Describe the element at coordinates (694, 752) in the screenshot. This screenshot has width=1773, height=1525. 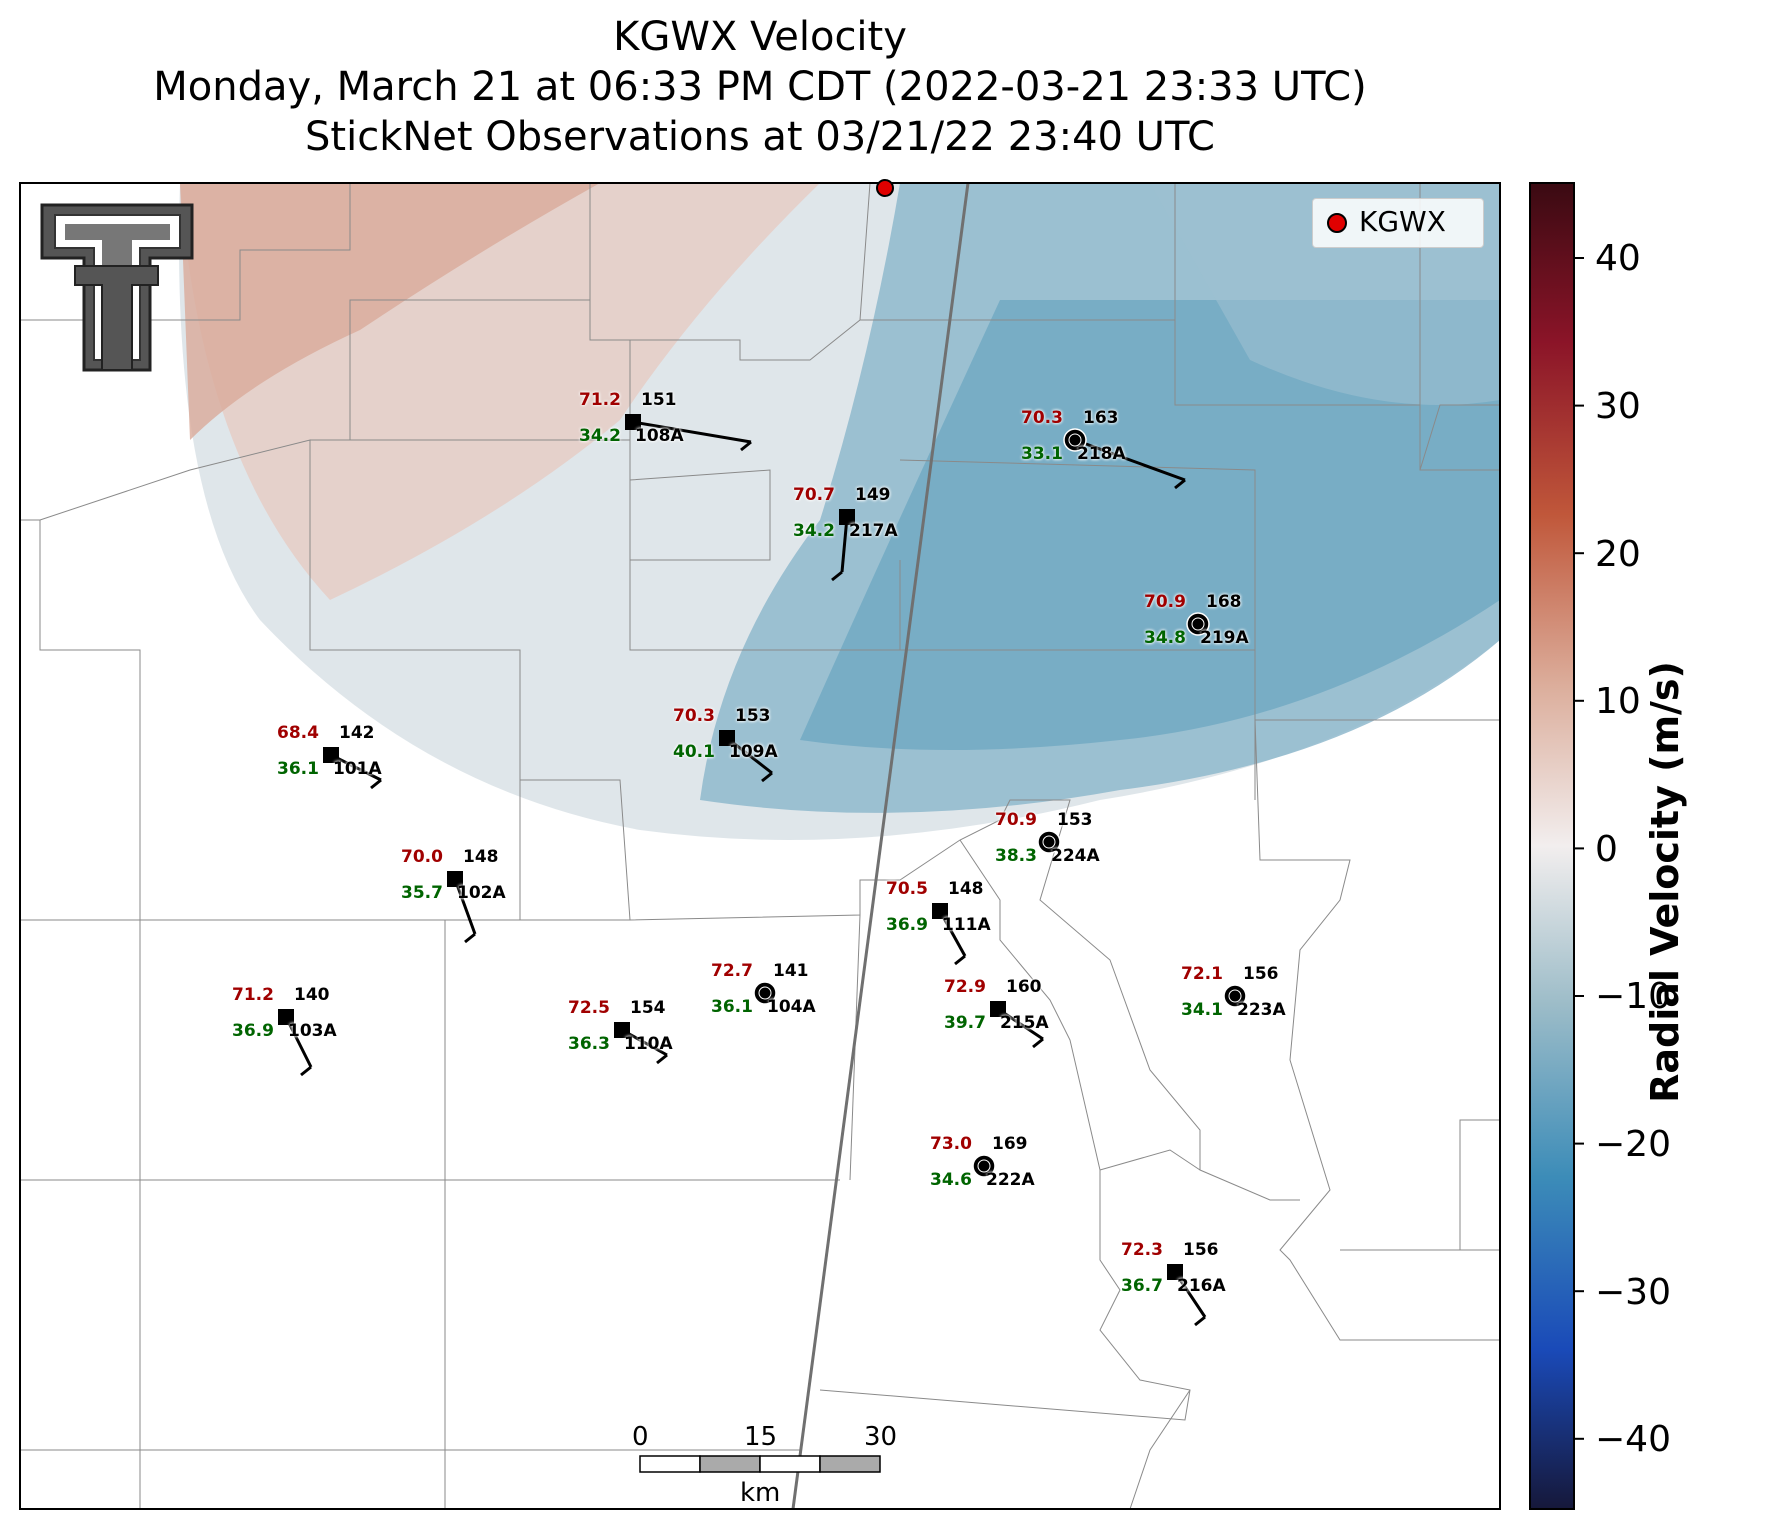
I see `station-dewpoint: 40.1` at that location.